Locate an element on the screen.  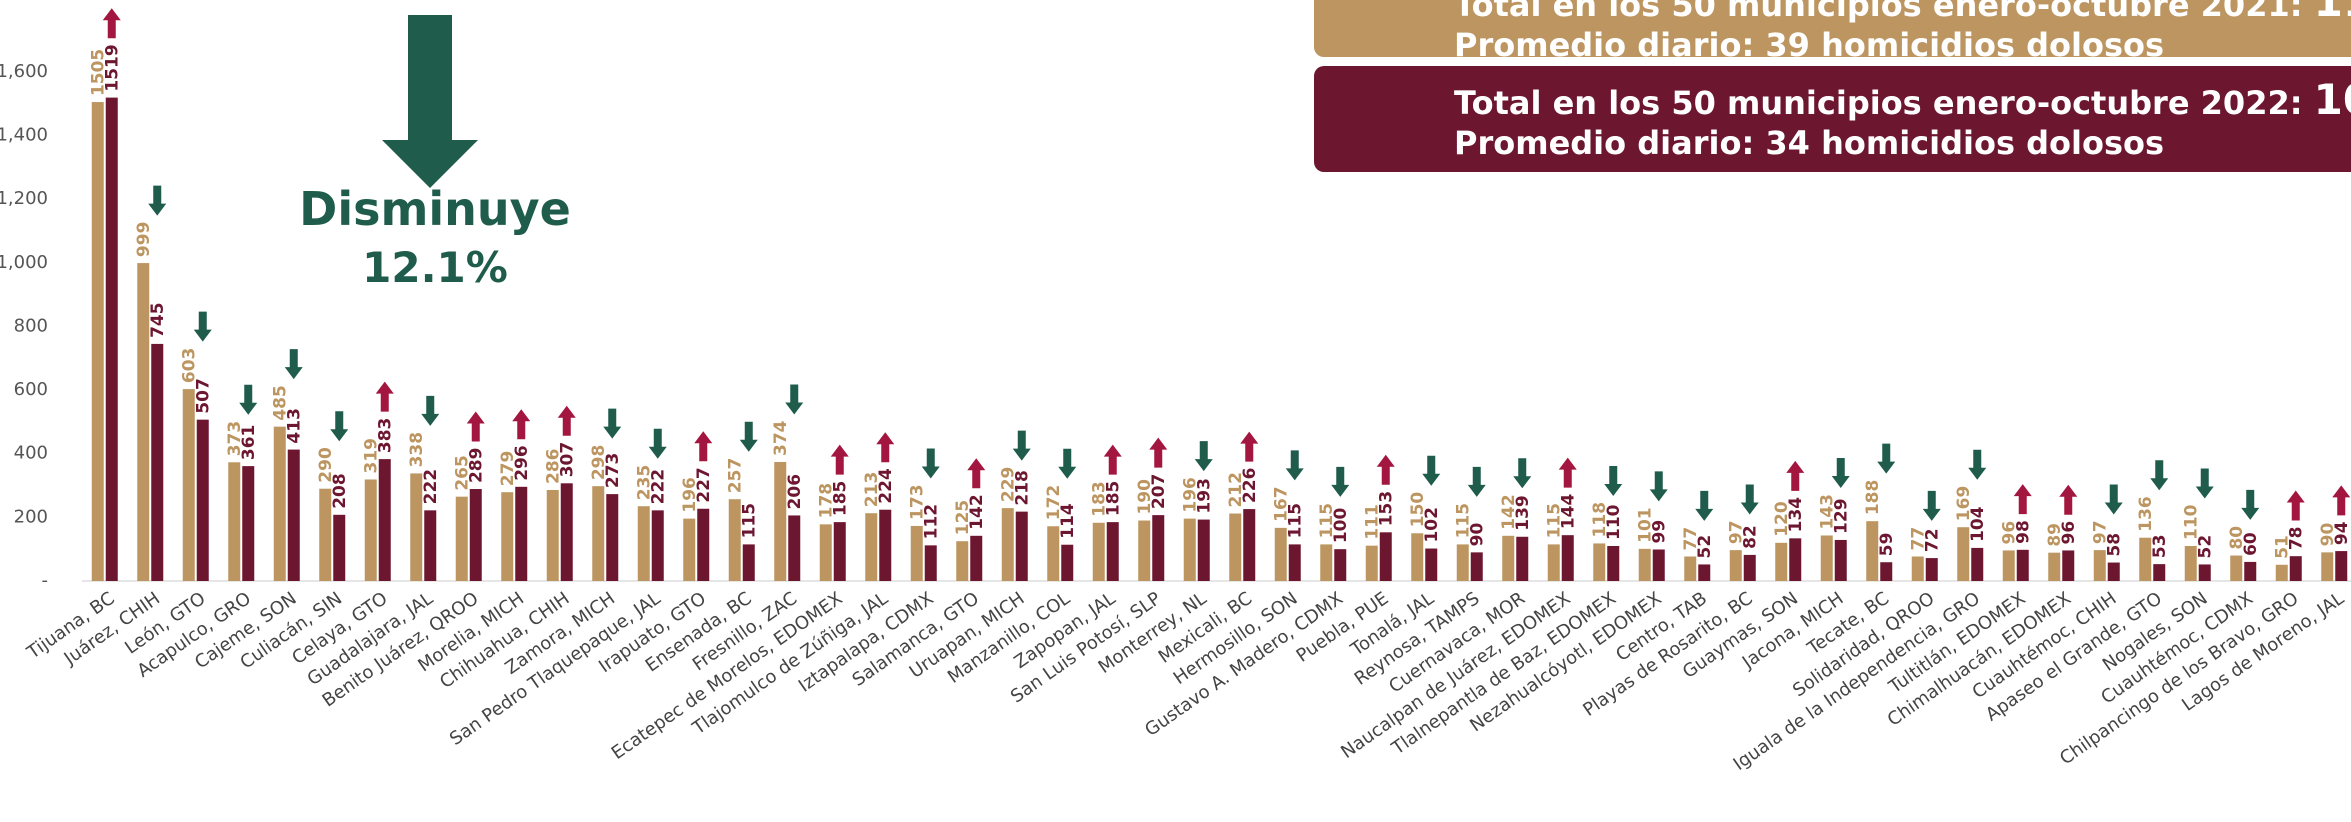
value-label: 235 is located at coordinates (645, 483).